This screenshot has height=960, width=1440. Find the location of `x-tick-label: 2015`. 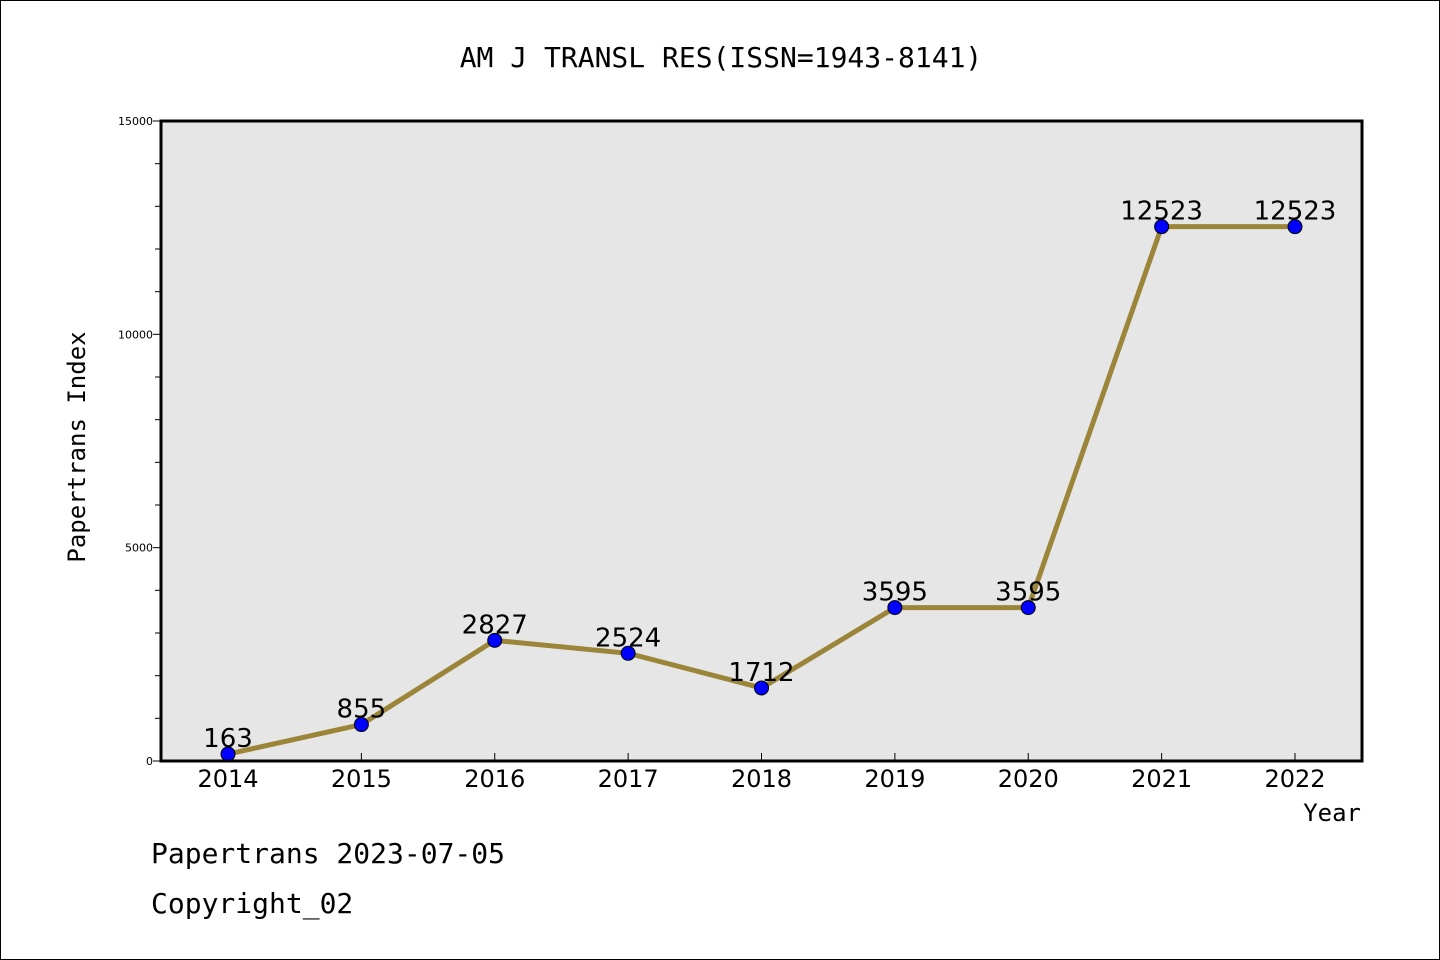

x-tick-label: 2015 is located at coordinates (361, 779).